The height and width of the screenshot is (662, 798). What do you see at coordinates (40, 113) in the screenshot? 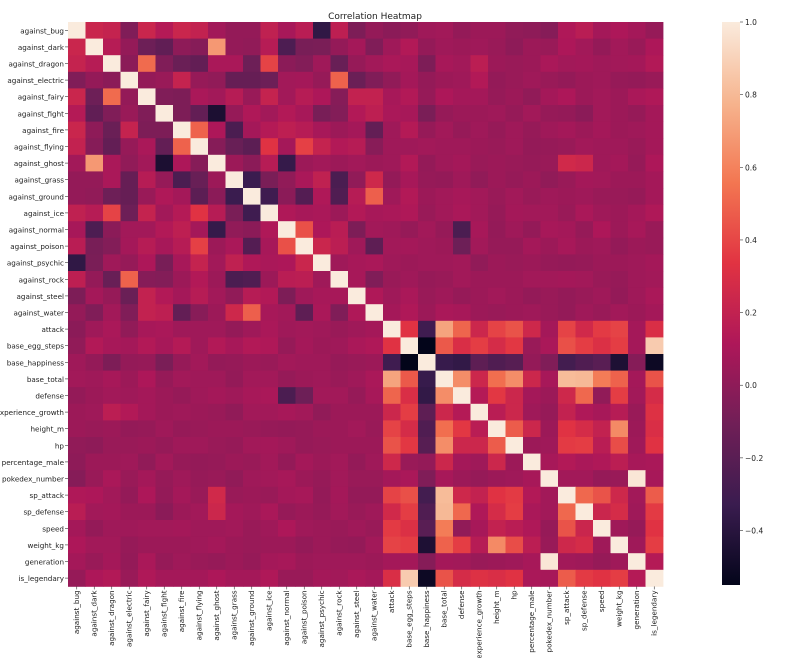
I see `row-label: against_fight` at bounding box center [40, 113].